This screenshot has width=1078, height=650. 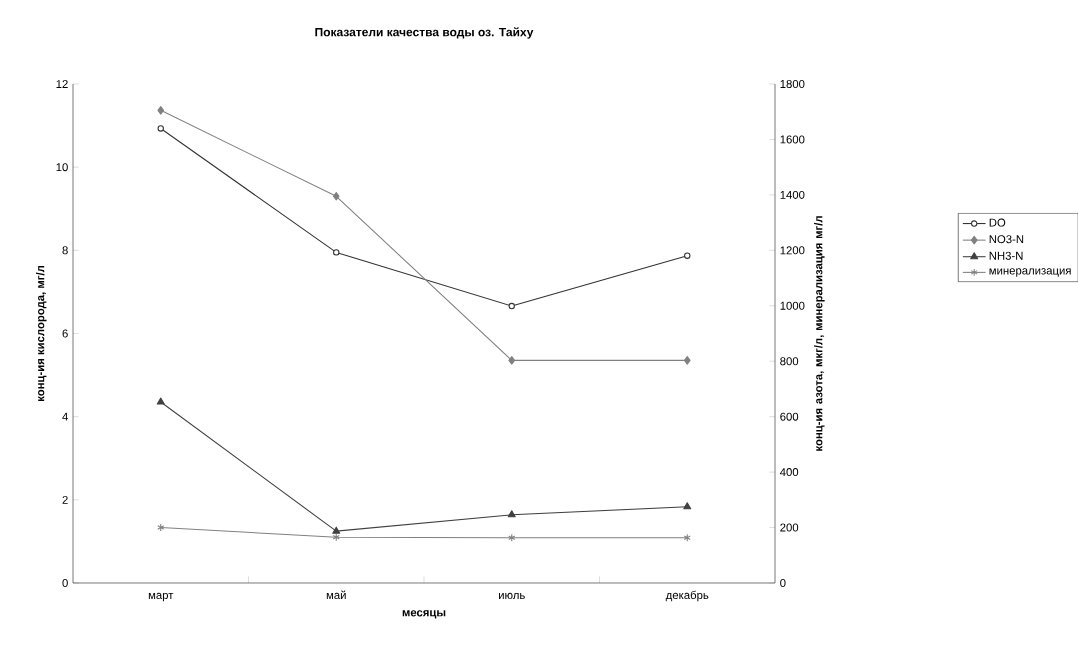 What do you see at coordinates (1030, 272) in the screenshot?
I see `legend-label: минерализация` at bounding box center [1030, 272].